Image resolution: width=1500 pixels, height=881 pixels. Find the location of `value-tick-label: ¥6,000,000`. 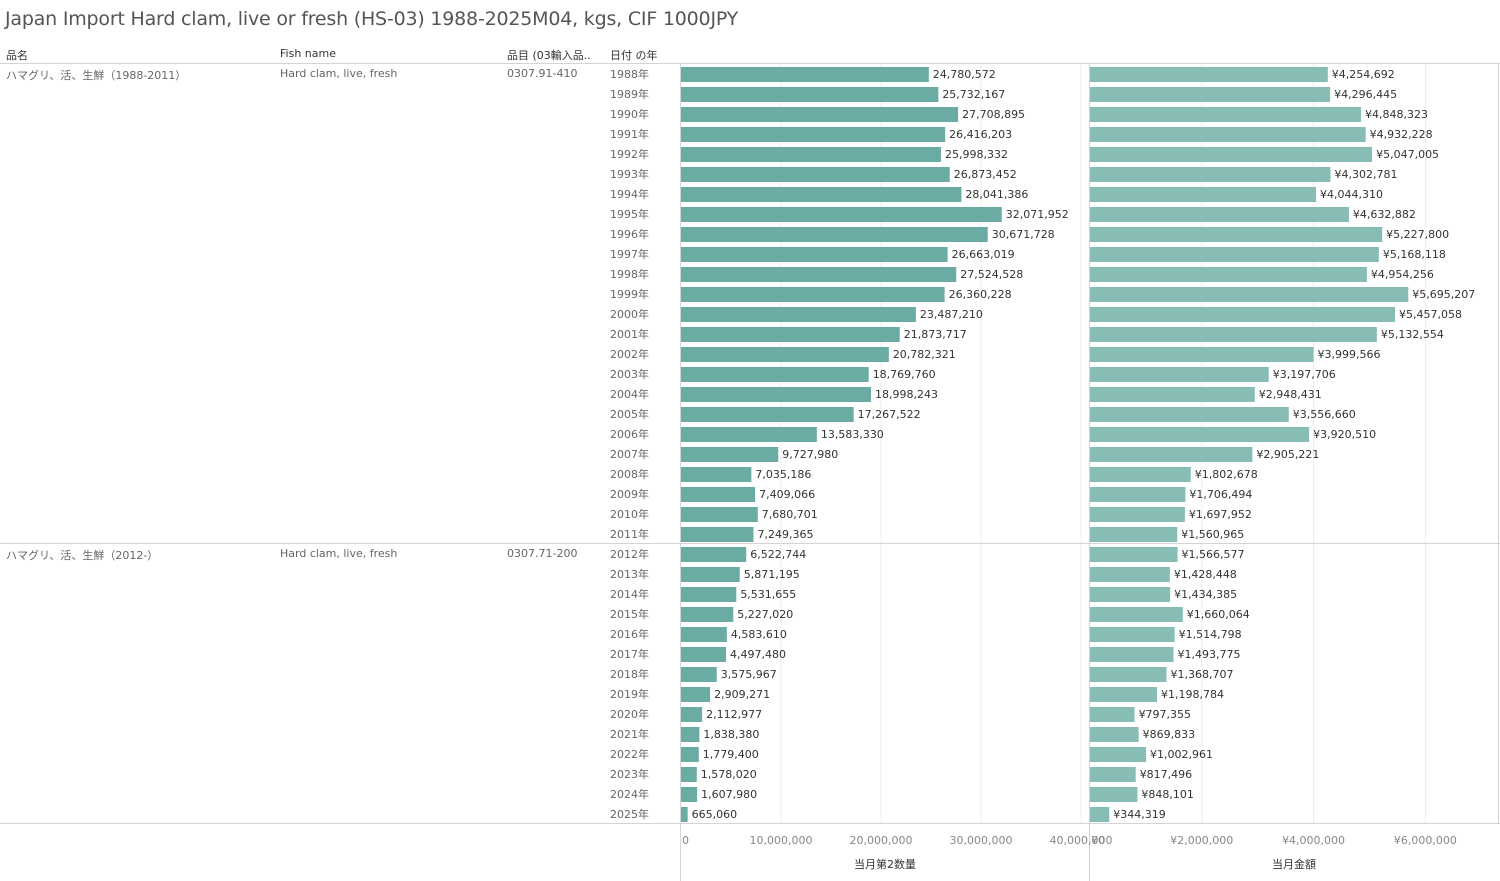

value-tick-label: ¥6,000,000 is located at coordinates (1425, 840).